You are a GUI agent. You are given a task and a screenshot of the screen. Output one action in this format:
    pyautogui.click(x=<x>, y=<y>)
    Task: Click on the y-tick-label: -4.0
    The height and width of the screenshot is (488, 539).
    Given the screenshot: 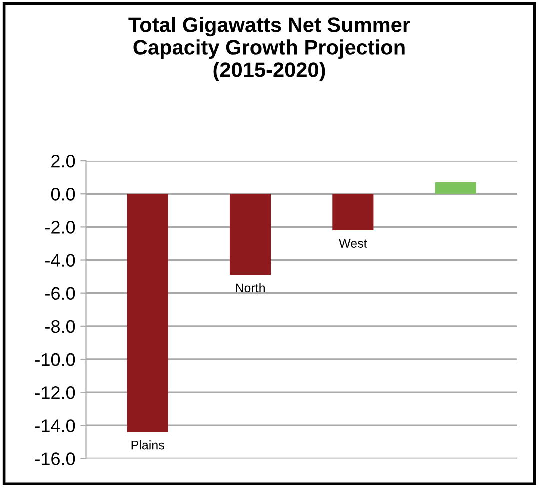 What is the action you would take?
    pyautogui.click(x=61, y=260)
    